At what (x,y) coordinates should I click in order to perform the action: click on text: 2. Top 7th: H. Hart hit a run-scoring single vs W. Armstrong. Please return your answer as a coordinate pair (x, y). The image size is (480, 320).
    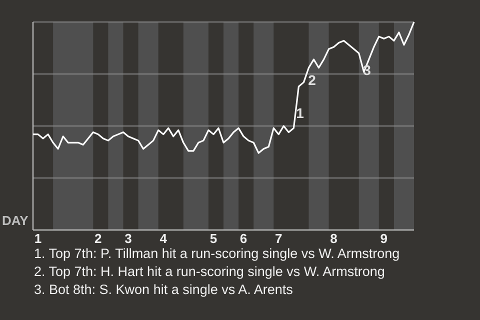
    Looking at the image, I should click on (209, 271).